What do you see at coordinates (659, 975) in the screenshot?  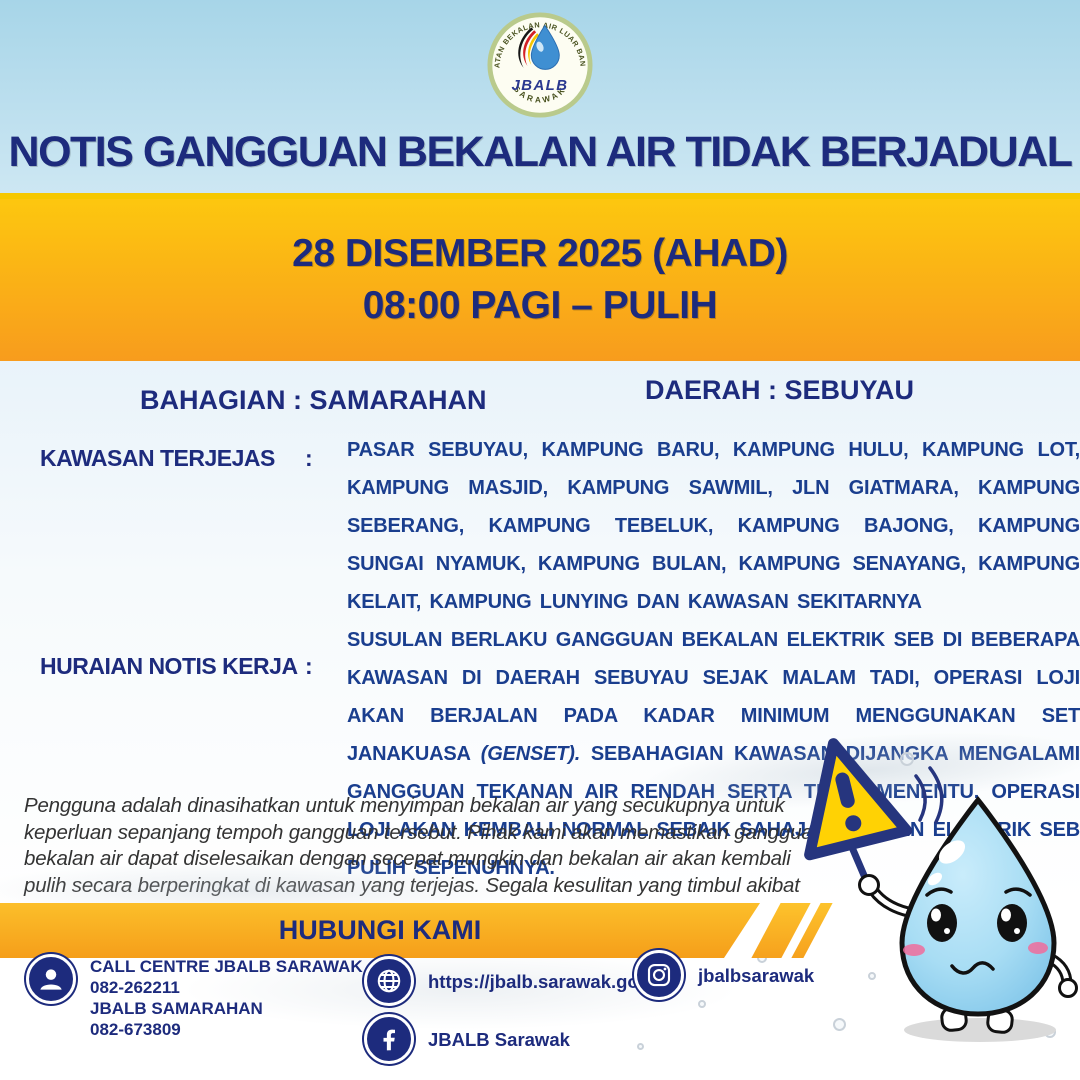 I see `instagram-icon` at bounding box center [659, 975].